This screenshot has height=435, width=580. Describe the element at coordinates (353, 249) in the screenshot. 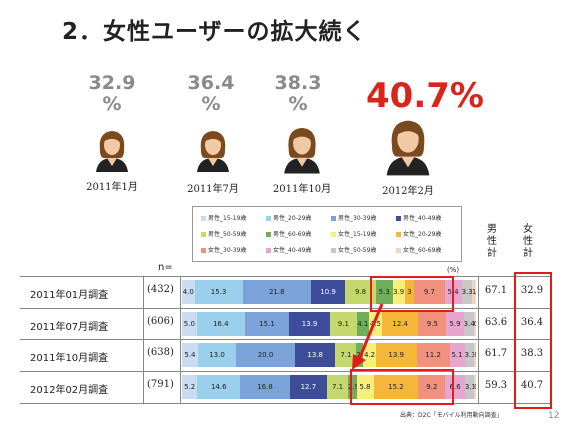

I see `legend-item: 女性_50-59歳` at that location.